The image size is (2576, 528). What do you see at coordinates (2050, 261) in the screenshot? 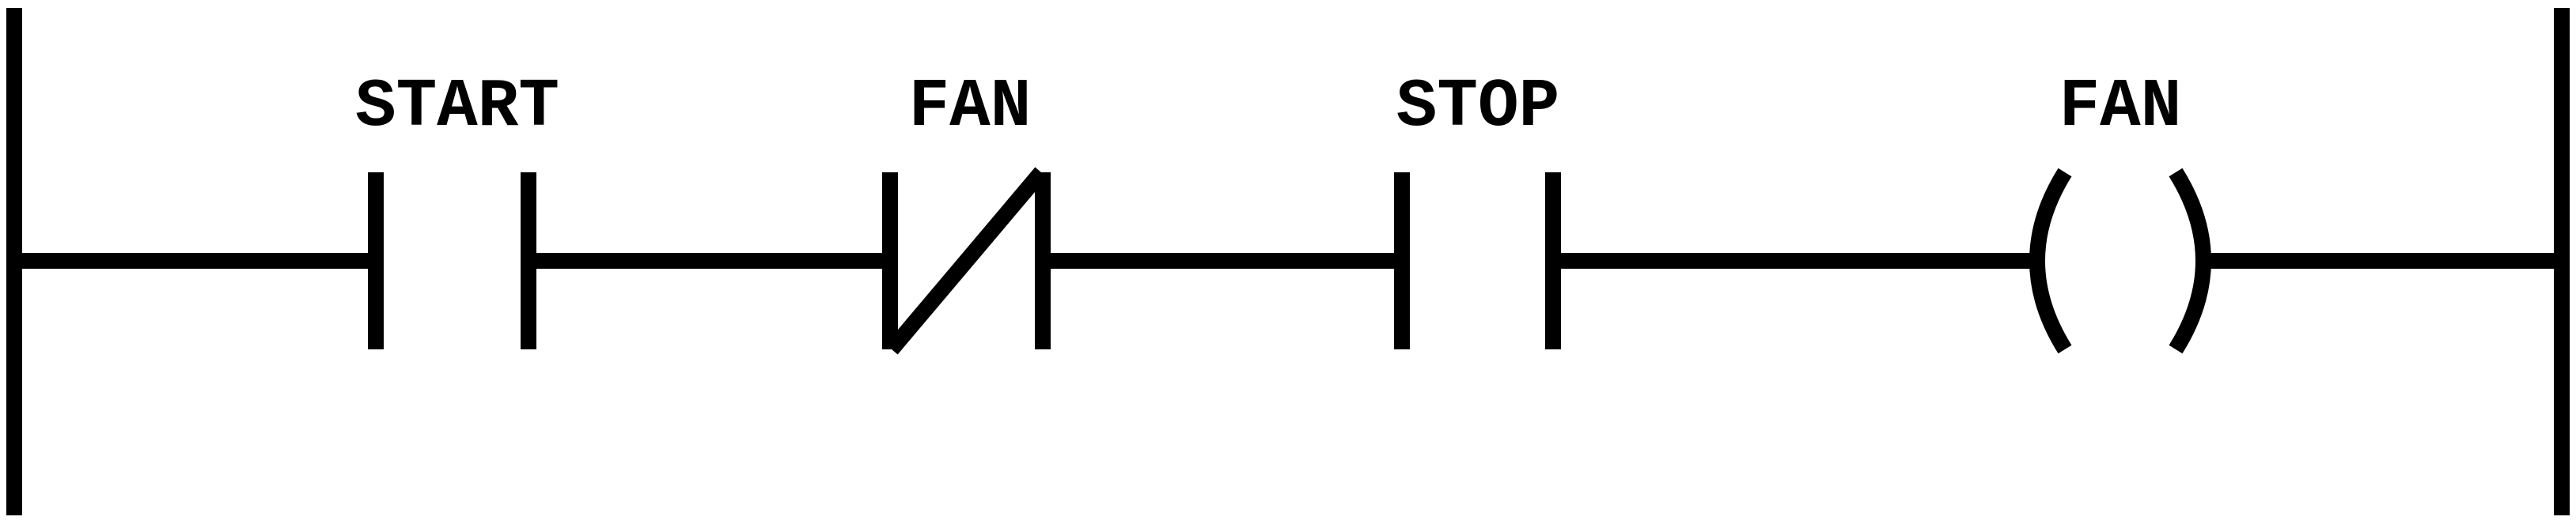
I see `coil-left-paren` at bounding box center [2050, 261].